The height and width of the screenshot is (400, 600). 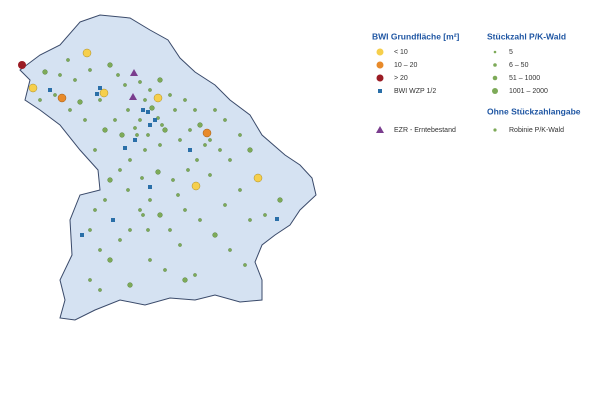 What do you see at coordinates (415, 91) in the screenshot?
I see `legend-label: BWI WZP 1/2` at bounding box center [415, 91].